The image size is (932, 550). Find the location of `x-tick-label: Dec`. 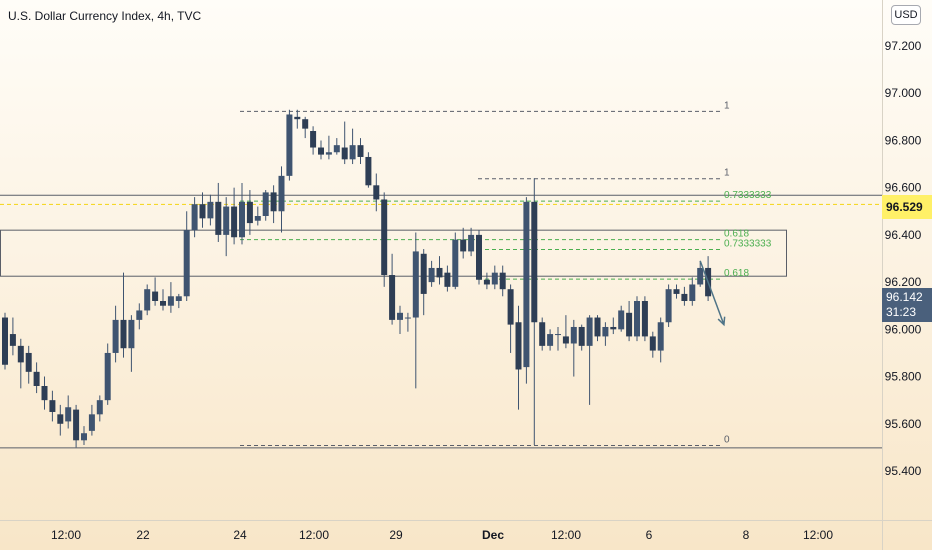

x-tick-label: Dec is located at coordinates (493, 535).